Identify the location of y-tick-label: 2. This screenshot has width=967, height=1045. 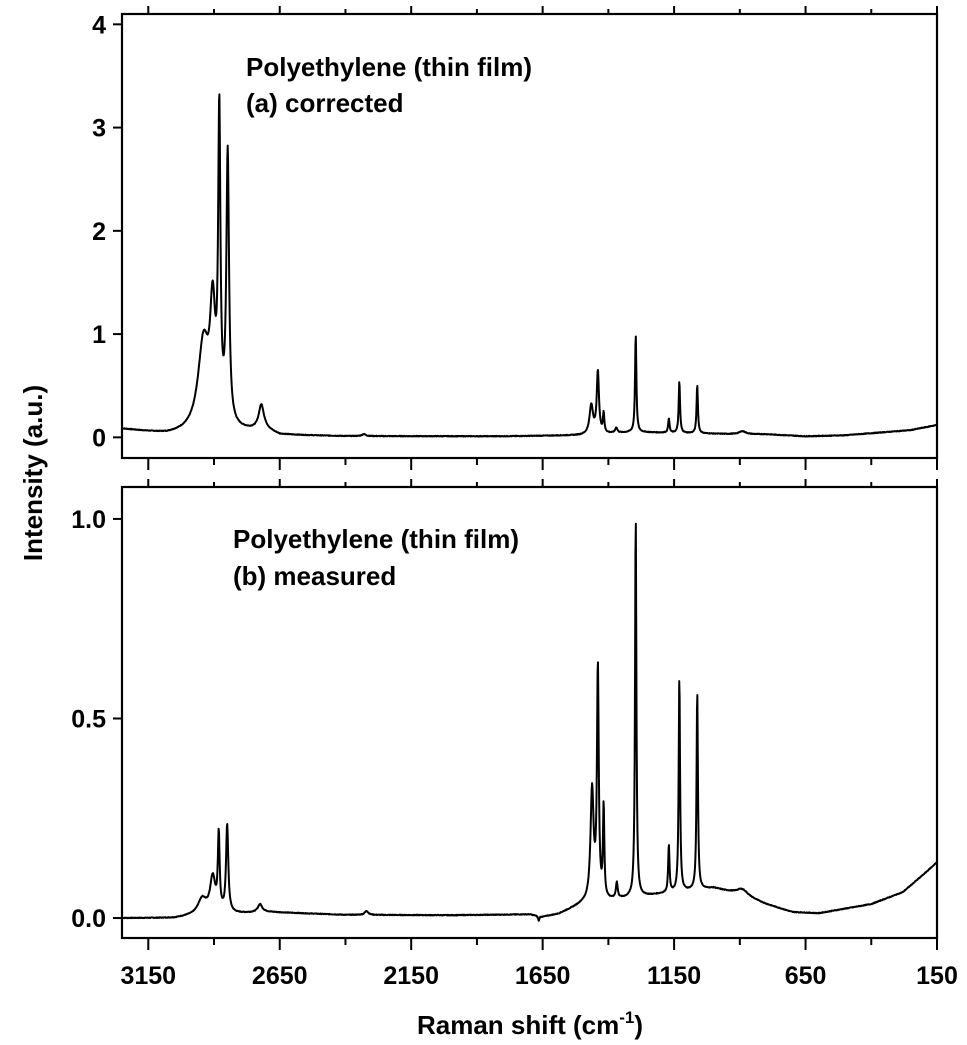
(99, 232).